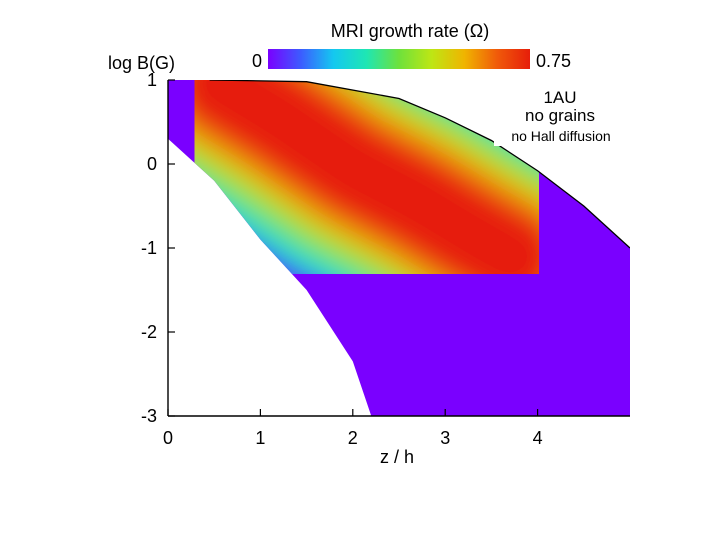 The width and height of the screenshot is (720, 540). What do you see at coordinates (168, 438) in the screenshot?
I see `x-tick-label: 0` at bounding box center [168, 438].